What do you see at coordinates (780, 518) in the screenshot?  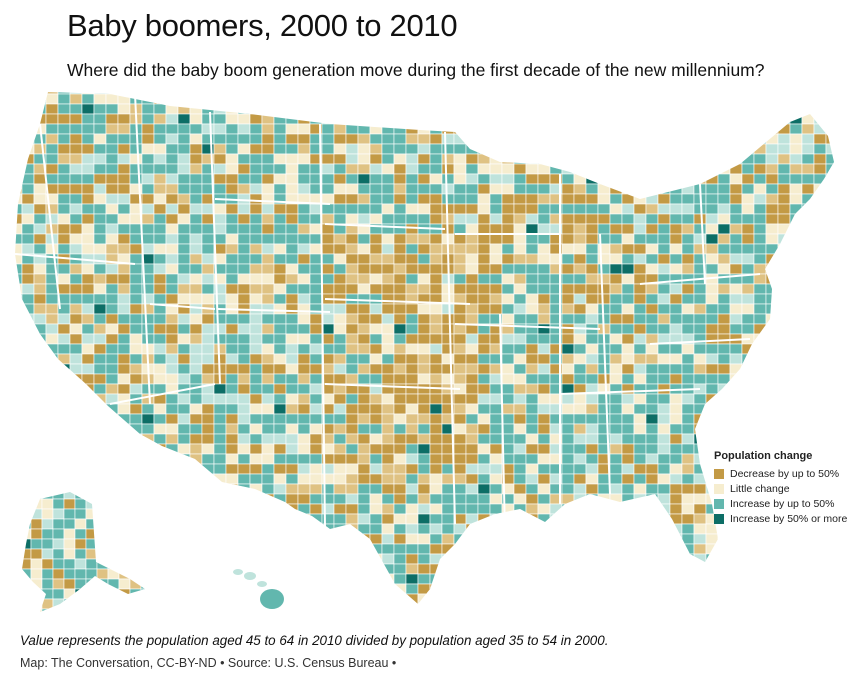 I see `legend-item-increase-strong: Increase by 50% or more` at bounding box center [780, 518].